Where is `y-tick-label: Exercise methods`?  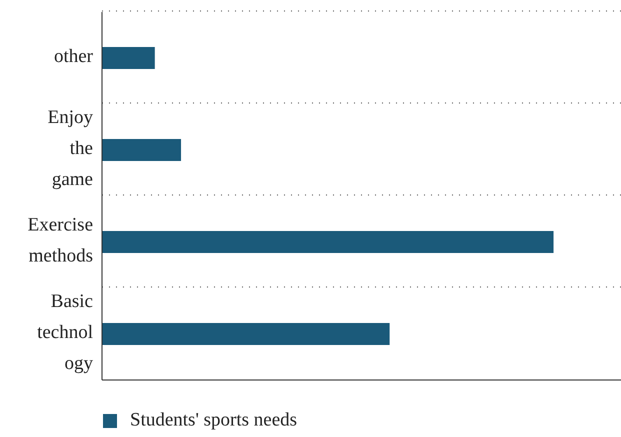
y-tick-label: Exercise methods is located at coordinates (60, 240).